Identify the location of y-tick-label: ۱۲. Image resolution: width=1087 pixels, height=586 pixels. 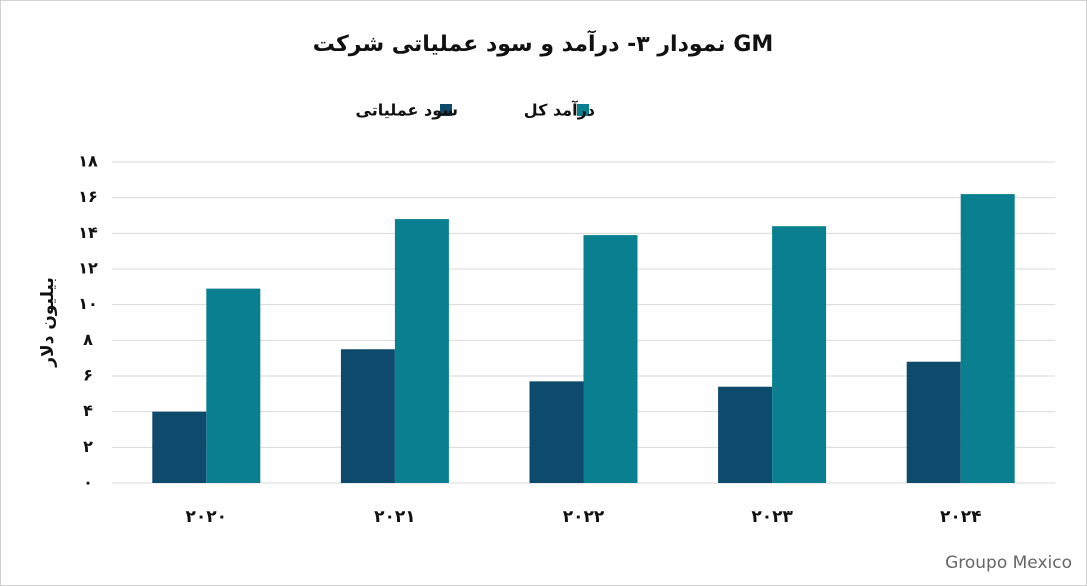
(88, 268).